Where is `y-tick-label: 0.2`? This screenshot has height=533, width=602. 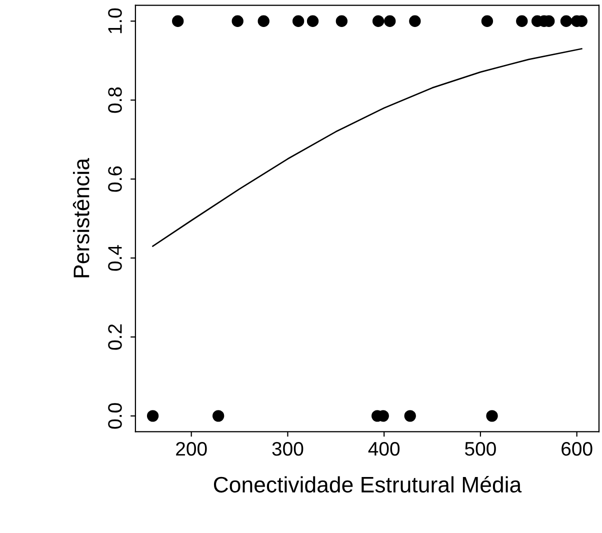 y-tick-label: 0.2 is located at coordinates (115, 337).